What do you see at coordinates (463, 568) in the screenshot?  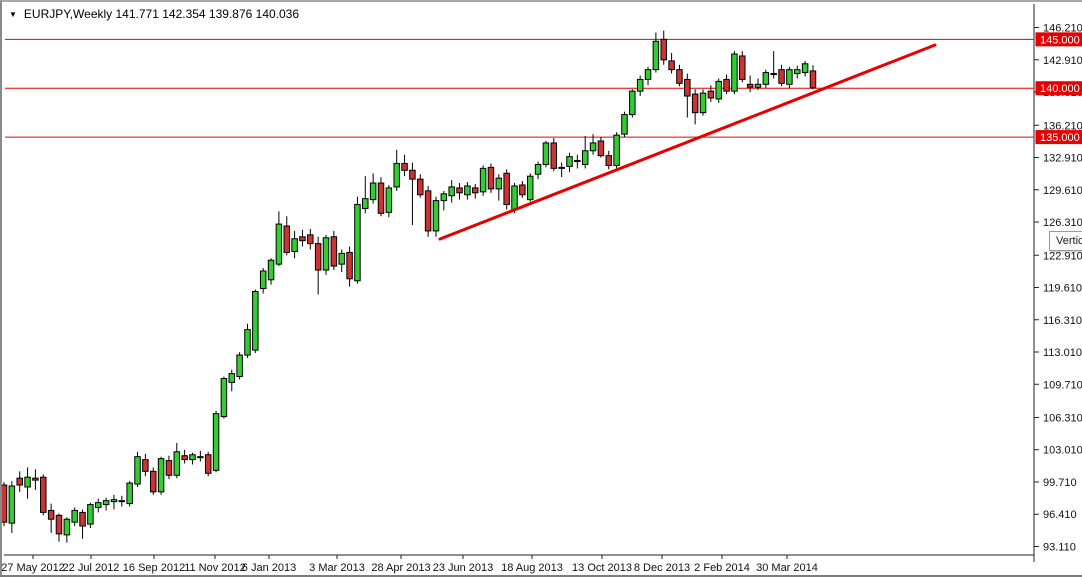 I see `x-axis-label: 23 Jun 2013` at bounding box center [463, 568].